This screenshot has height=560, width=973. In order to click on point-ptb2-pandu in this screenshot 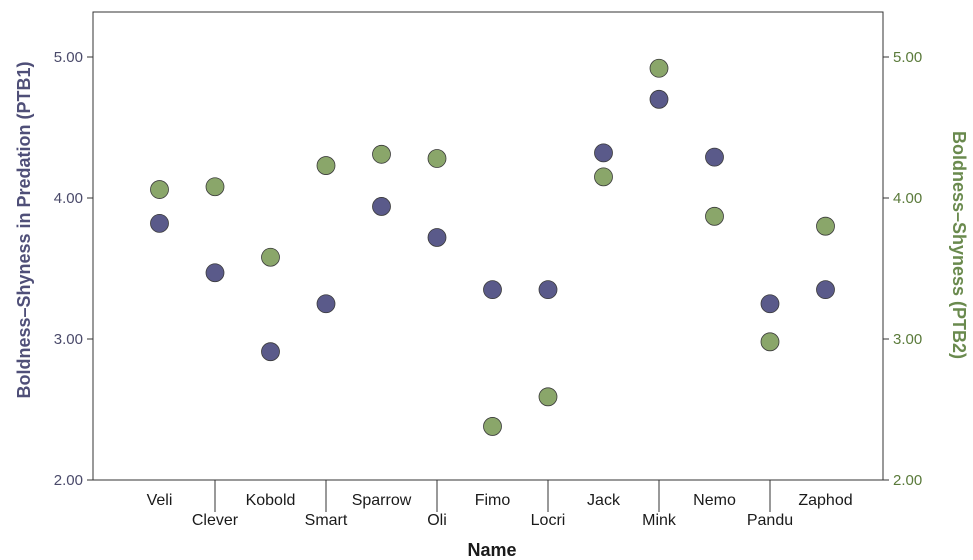, I will do `click(770, 342)`.